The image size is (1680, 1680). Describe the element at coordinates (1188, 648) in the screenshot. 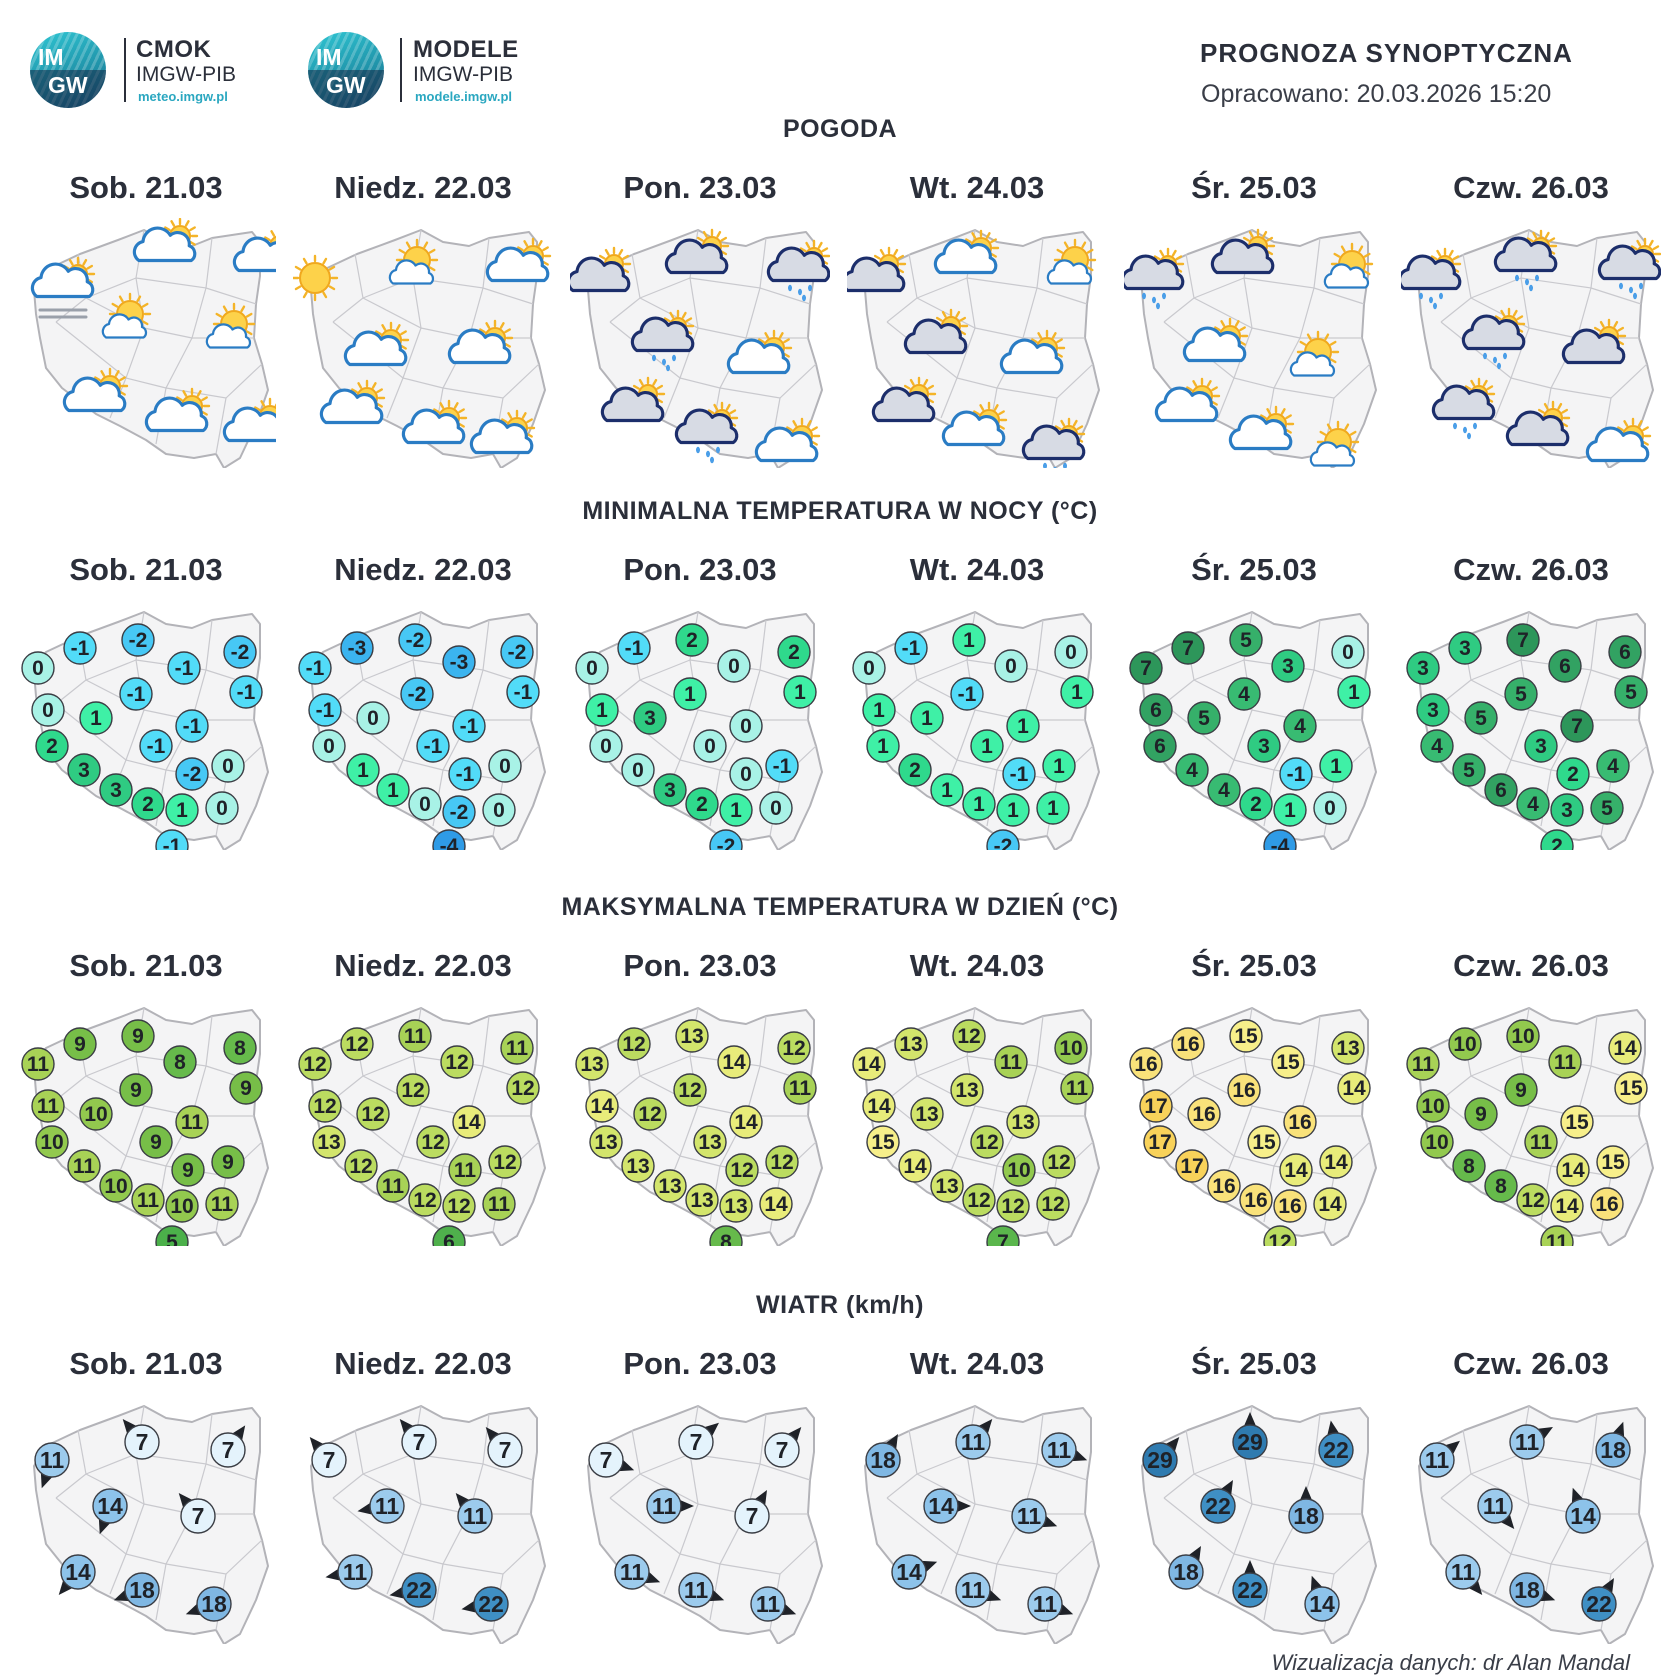

I see `tmin-value-marker: 7` at that location.